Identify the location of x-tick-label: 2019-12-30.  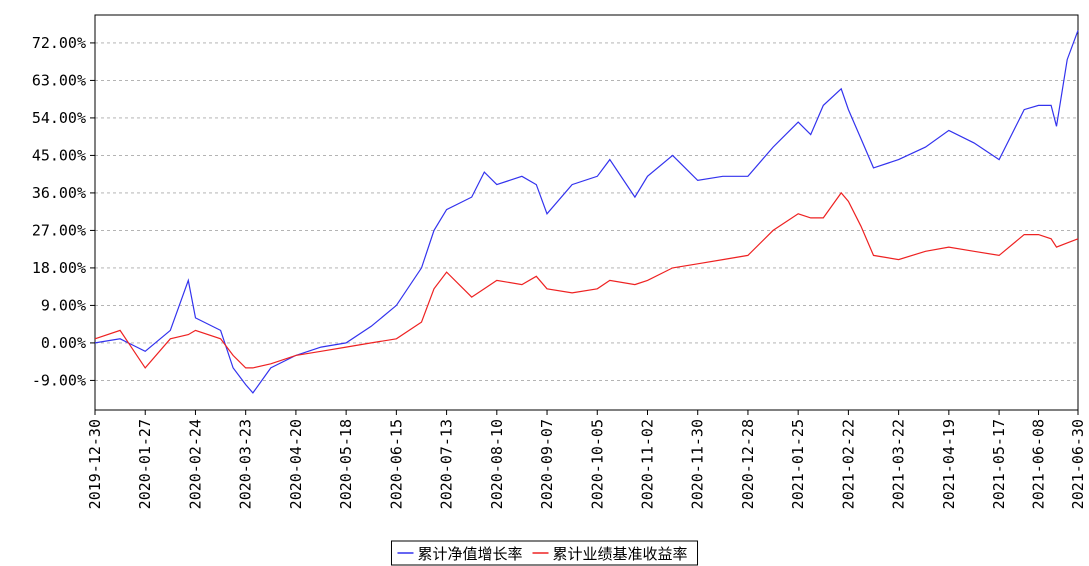
(95, 464).